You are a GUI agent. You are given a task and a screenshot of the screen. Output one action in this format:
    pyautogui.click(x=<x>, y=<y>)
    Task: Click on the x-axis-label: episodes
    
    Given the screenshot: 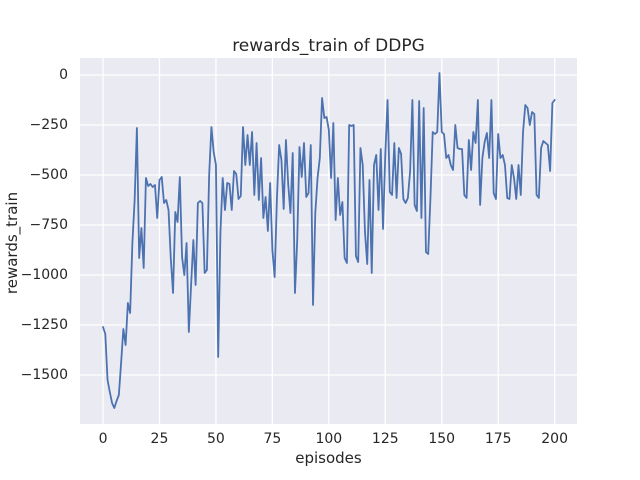 What is the action you would take?
    pyautogui.click(x=328, y=458)
    